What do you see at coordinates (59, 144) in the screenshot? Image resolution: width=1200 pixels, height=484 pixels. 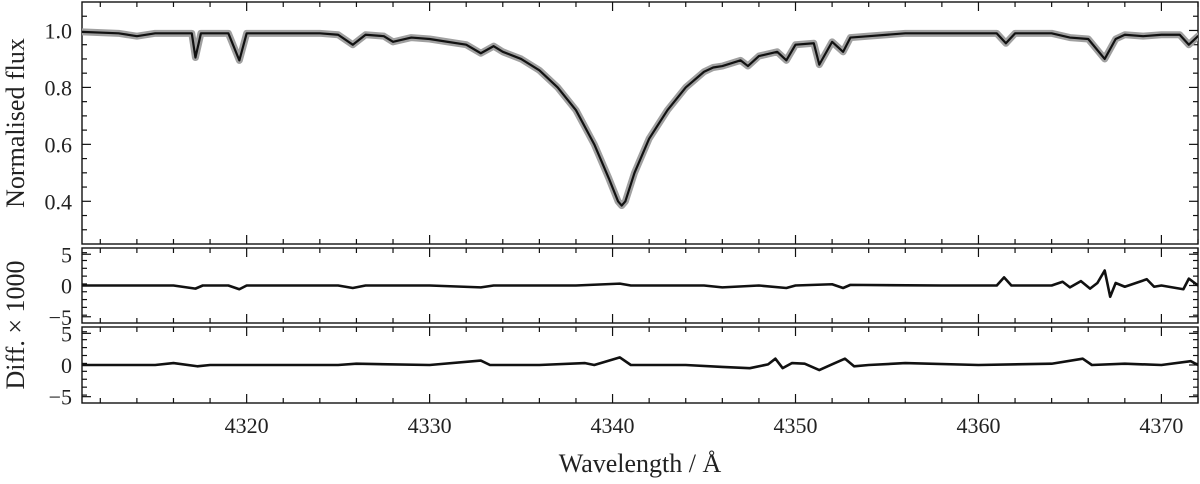 I see `y-tick-label: 0.6` at bounding box center [59, 144].